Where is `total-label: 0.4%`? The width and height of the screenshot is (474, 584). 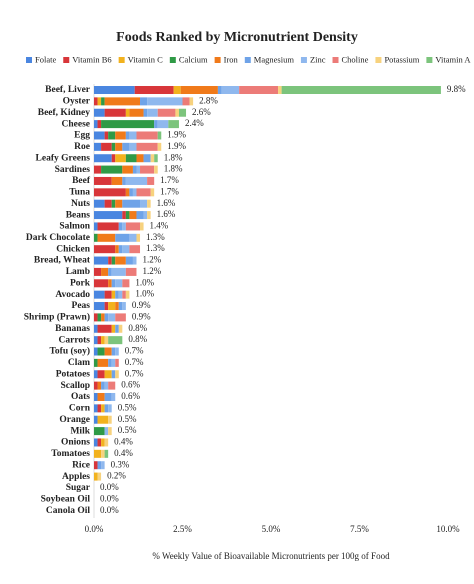 total-label: 0.4% is located at coordinates (123, 442).